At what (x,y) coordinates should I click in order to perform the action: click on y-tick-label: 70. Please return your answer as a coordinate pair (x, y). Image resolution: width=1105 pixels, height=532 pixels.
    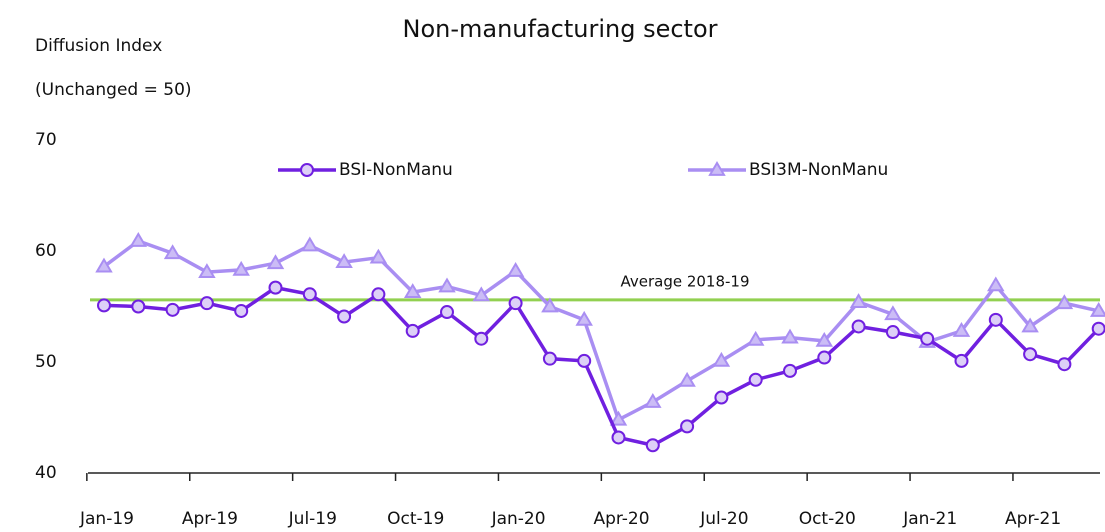
    Looking at the image, I should click on (46, 140).